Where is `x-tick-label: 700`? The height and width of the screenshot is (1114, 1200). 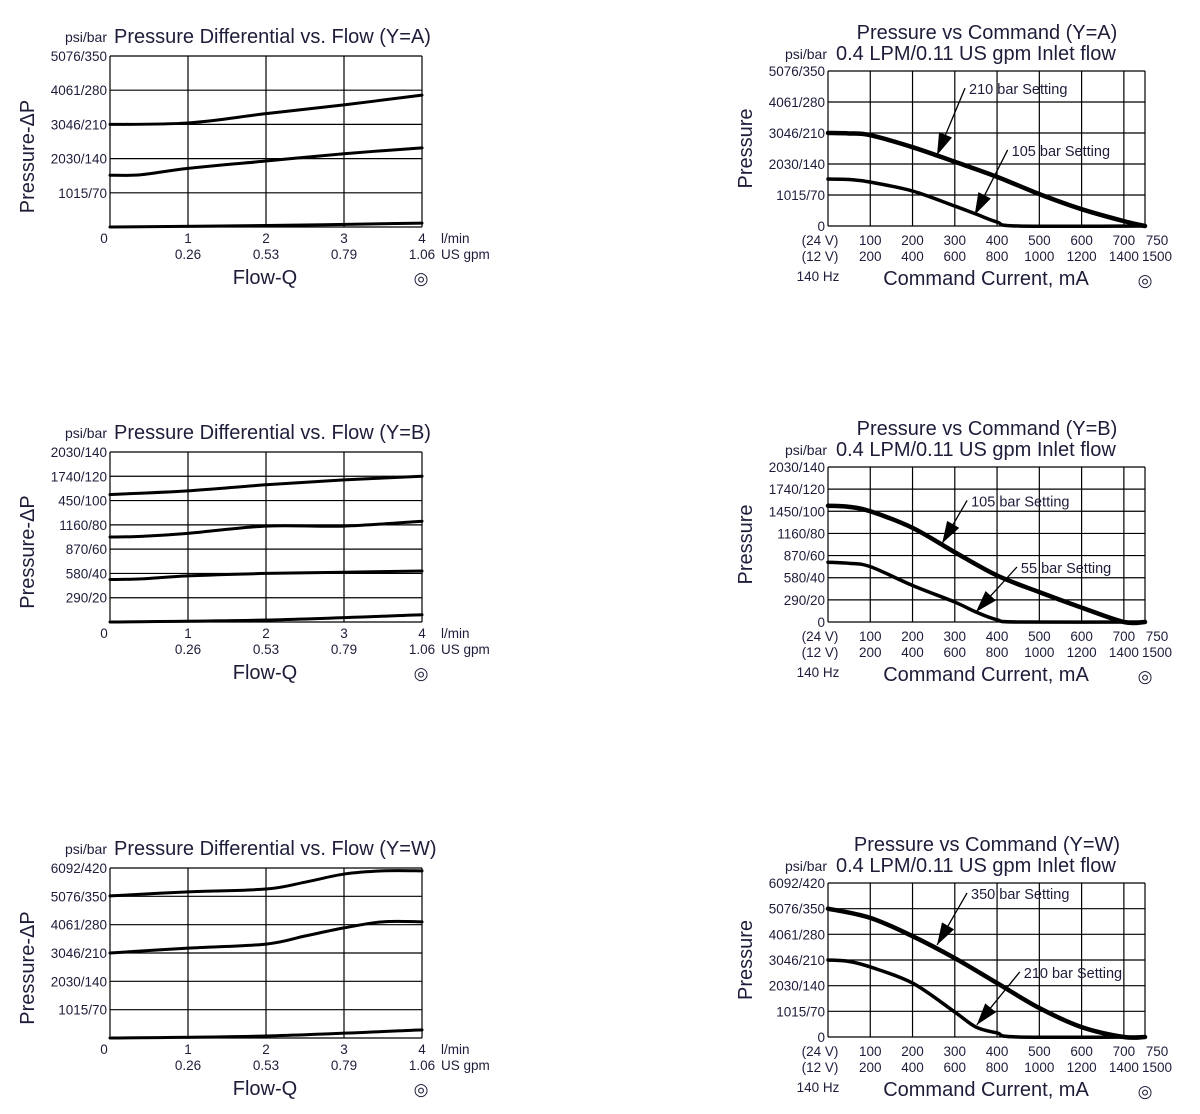 x-tick-label: 700 is located at coordinates (1124, 636).